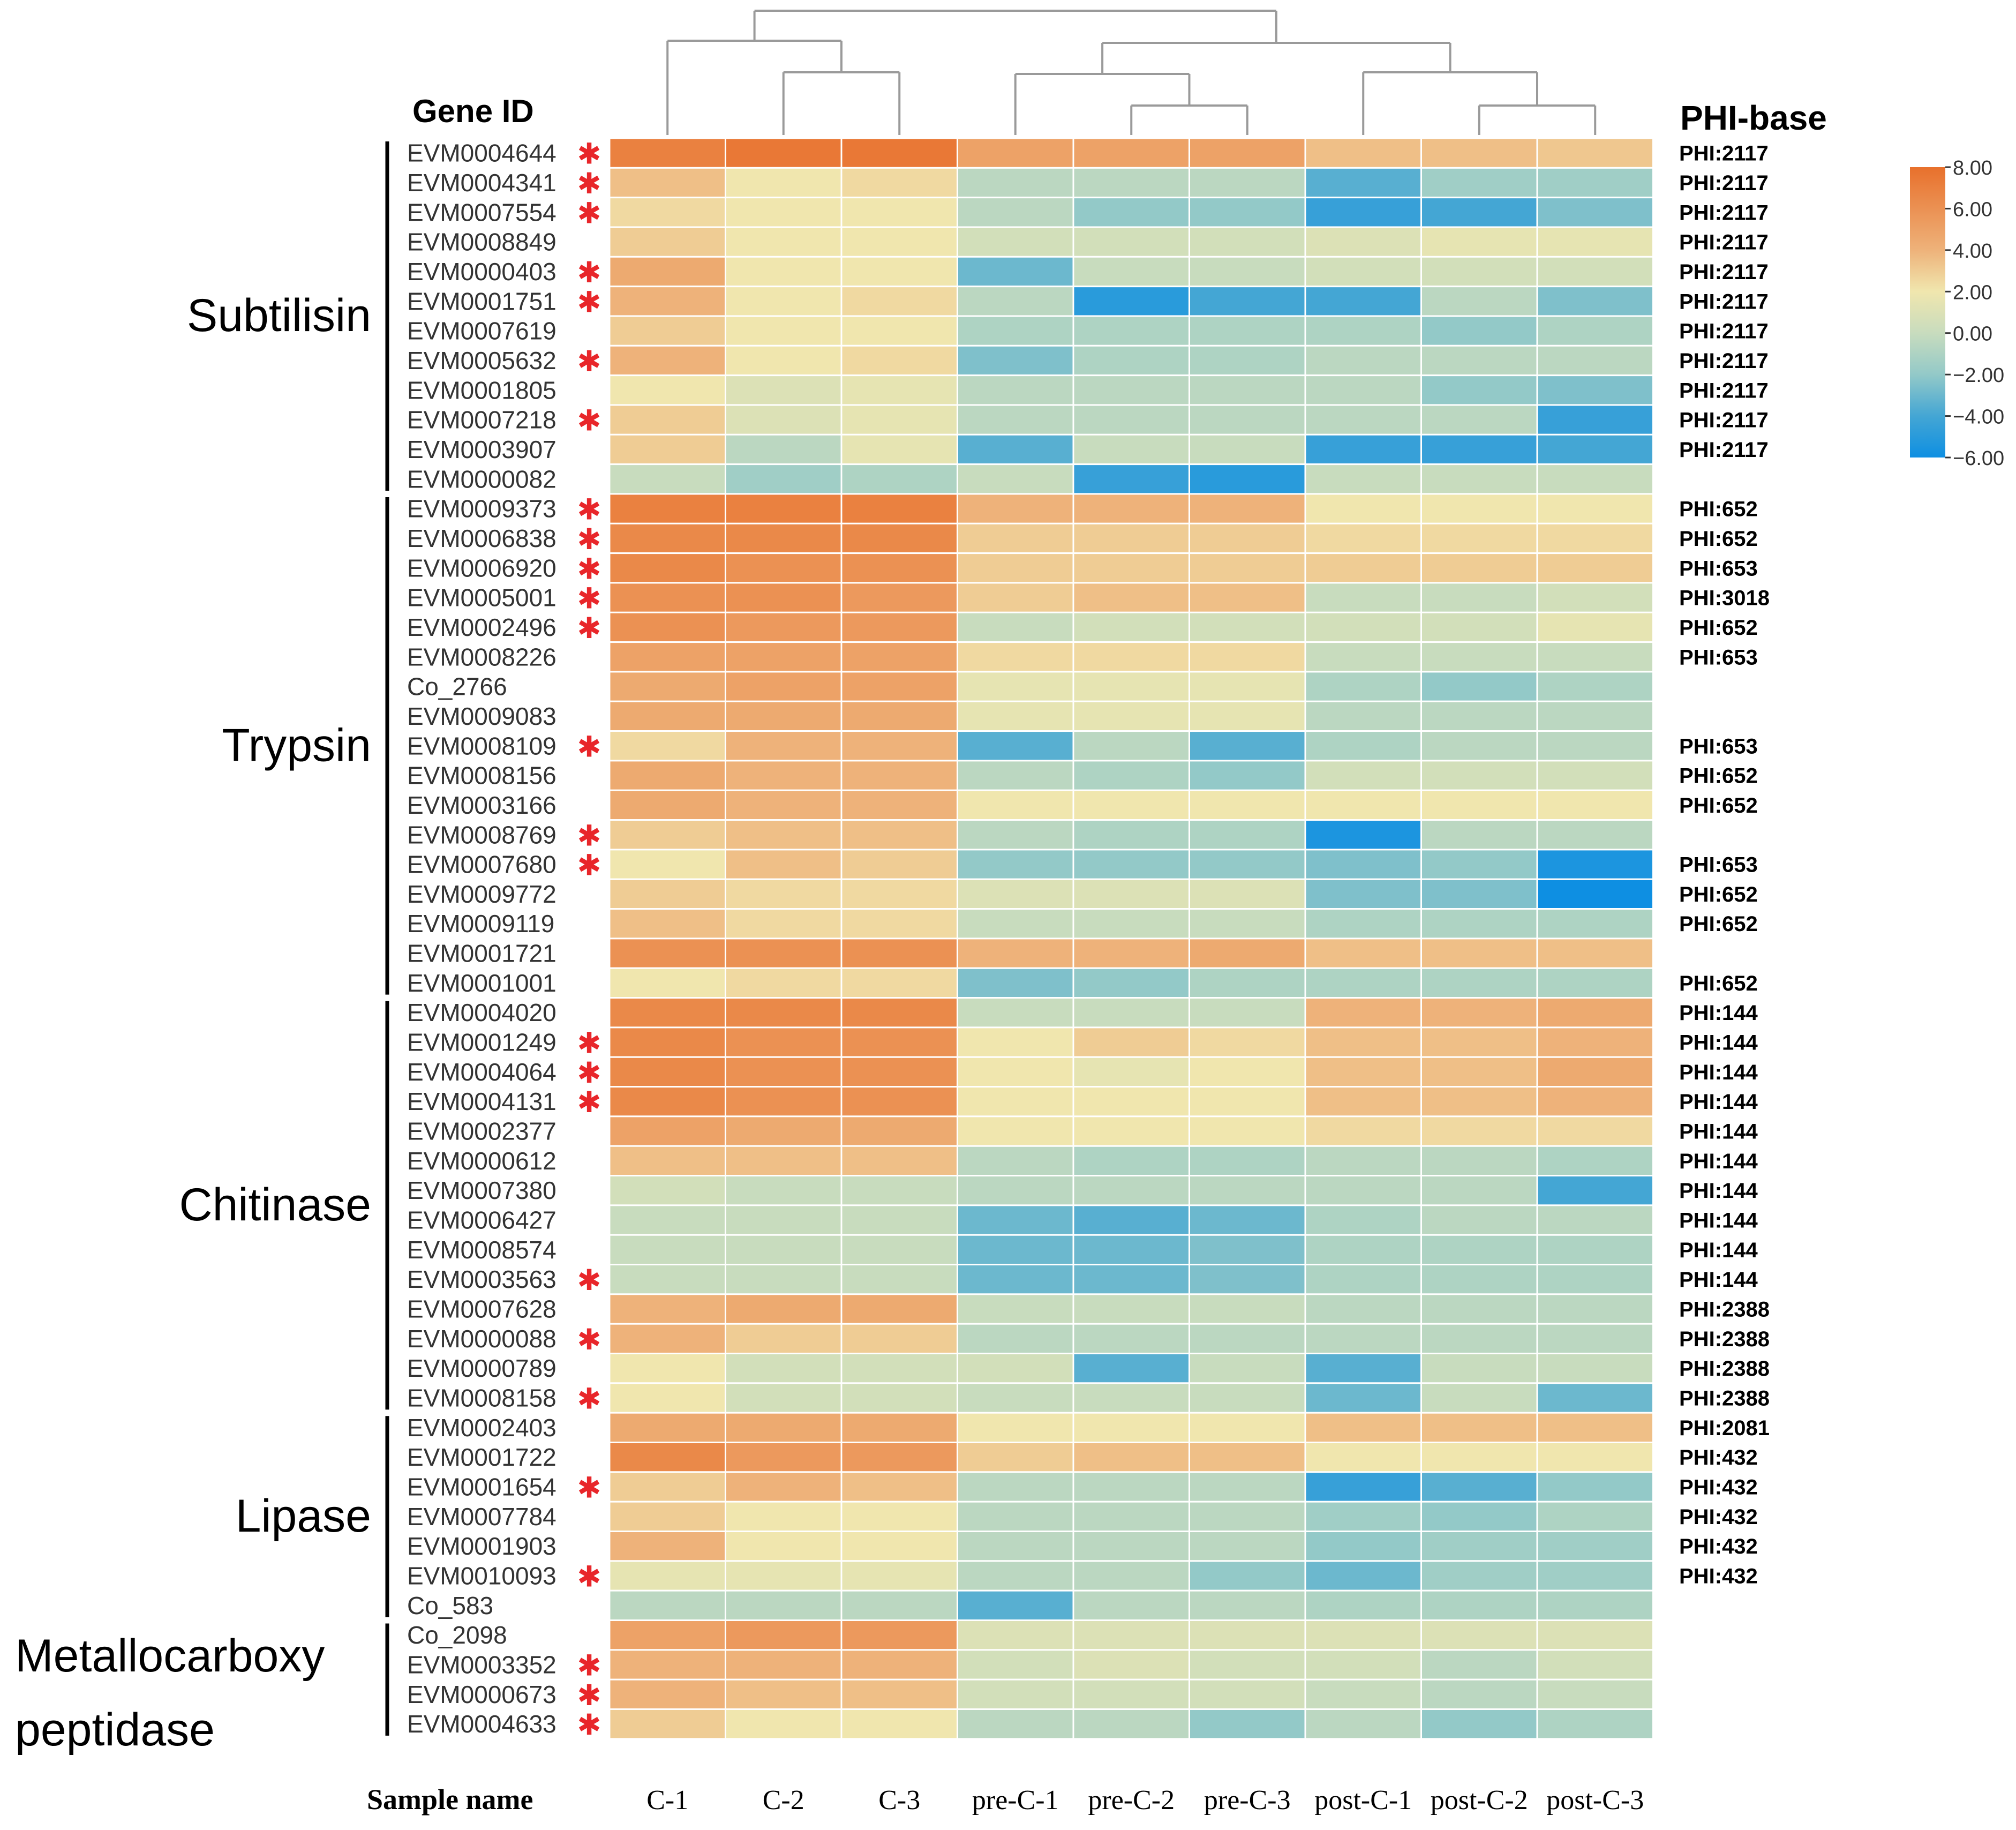 The image size is (2016, 1830). Describe the element at coordinates (450, 1799) in the screenshot. I see `sample-name-label: Sample name` at that location.